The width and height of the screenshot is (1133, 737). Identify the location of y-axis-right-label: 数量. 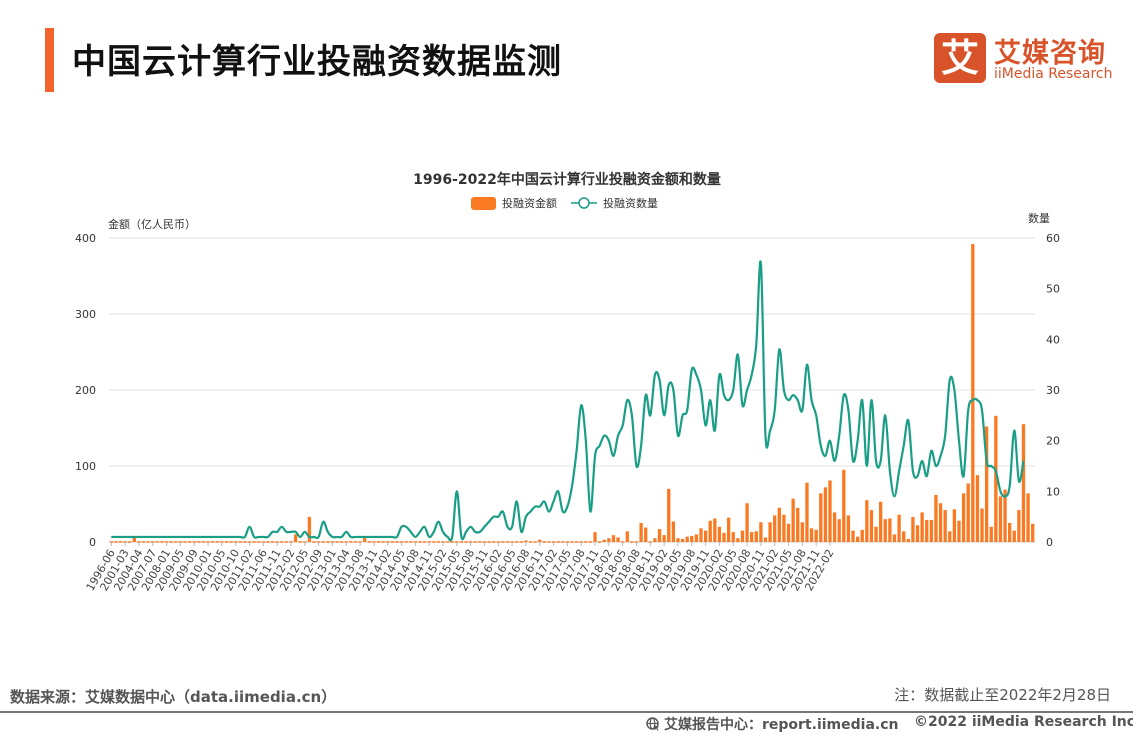
(1039, 218).